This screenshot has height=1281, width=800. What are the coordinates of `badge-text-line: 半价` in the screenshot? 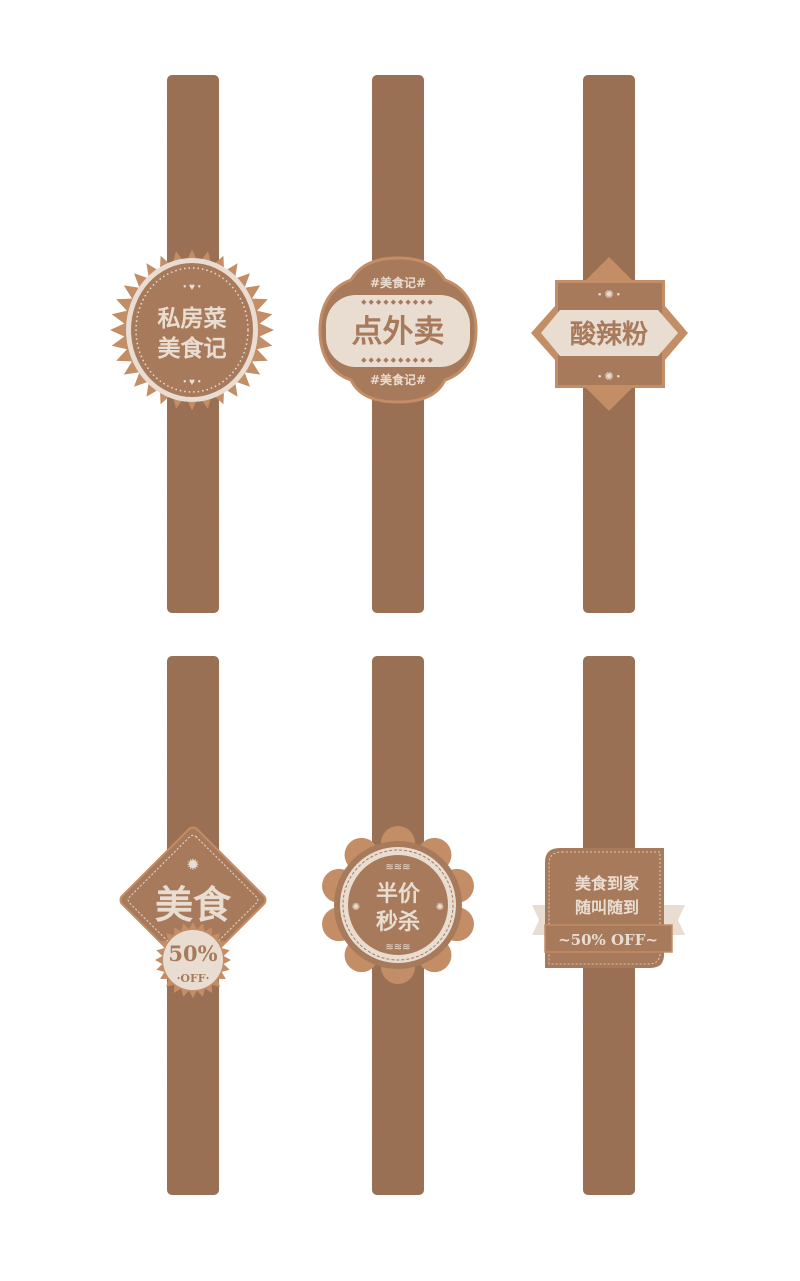 It's located at (398, 894).